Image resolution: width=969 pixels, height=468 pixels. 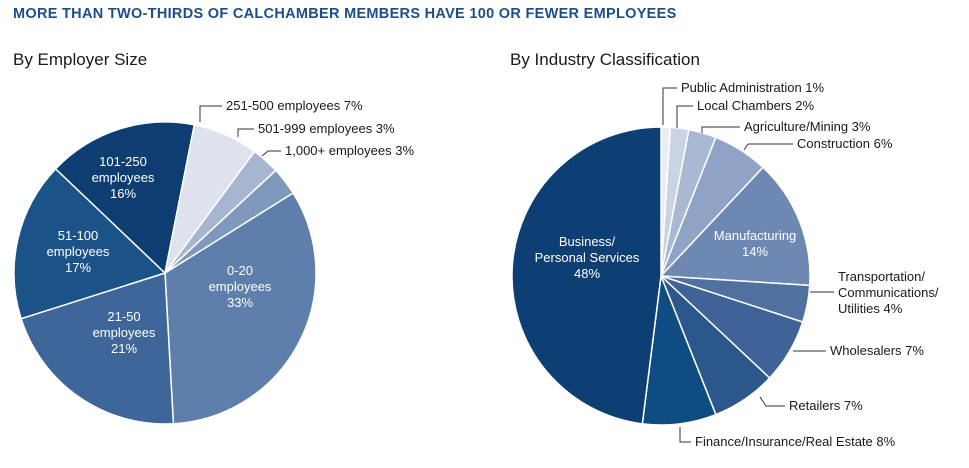 I want to click on pie-slice-business-personal-services, so click(x=586, y=275).